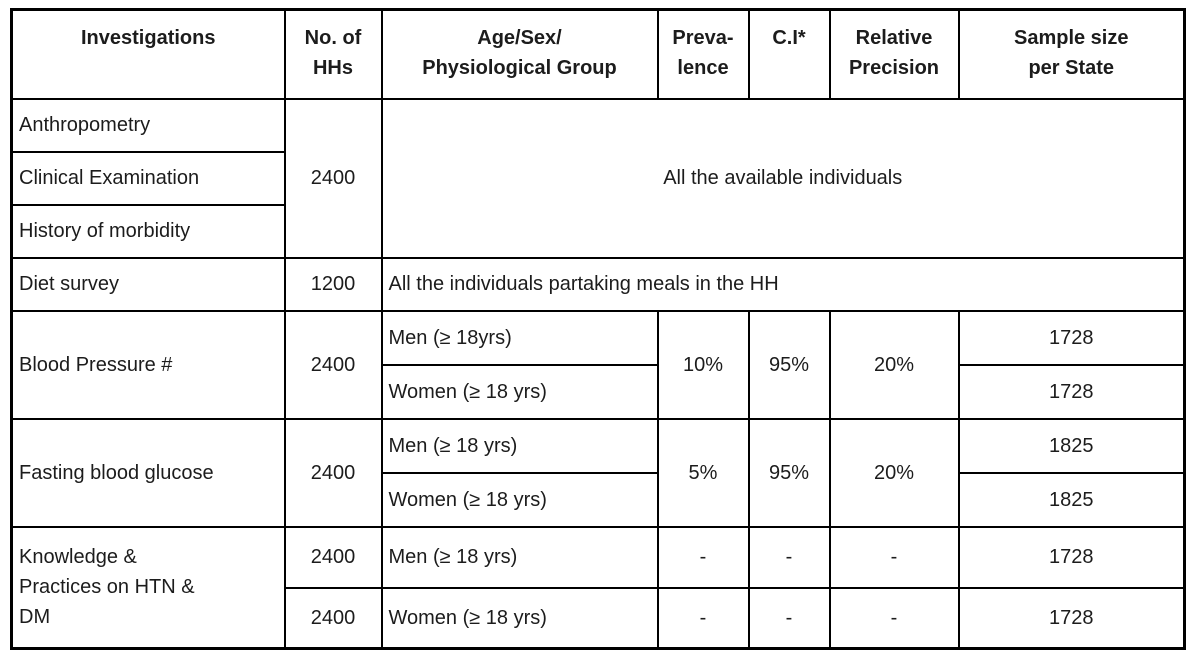 The width and height of the screenshot is (1193, 665). Describe the element at coordinates (333, 284) in the screenshot. I see `cell-hhs-diet: 1200` at that location.